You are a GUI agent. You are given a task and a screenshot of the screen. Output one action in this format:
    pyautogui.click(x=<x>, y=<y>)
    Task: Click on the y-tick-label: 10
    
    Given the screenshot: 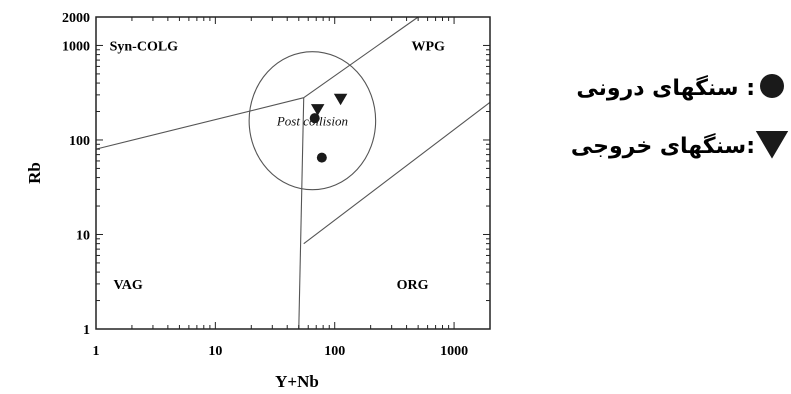 What is the action you would take?
    pyautogui.click(x=83, y=235)
    